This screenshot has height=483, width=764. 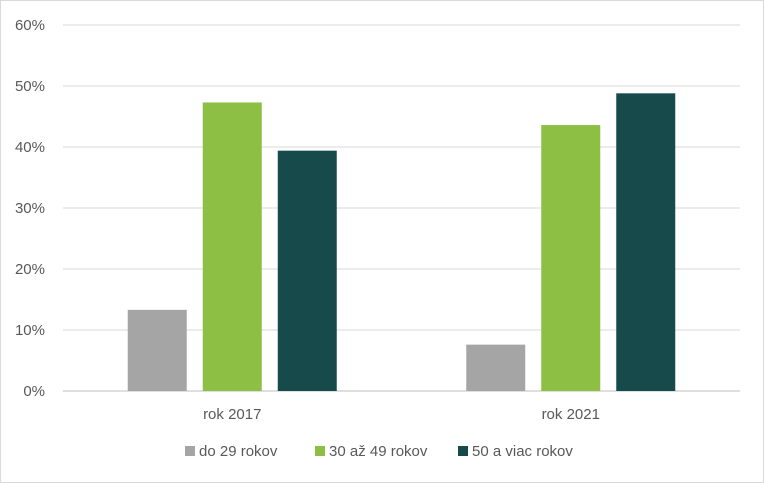 What do you see at coordinates (30, 330) in the screenshot?
I see `y-tick-label: 10%` at bounding box center [30, 330].